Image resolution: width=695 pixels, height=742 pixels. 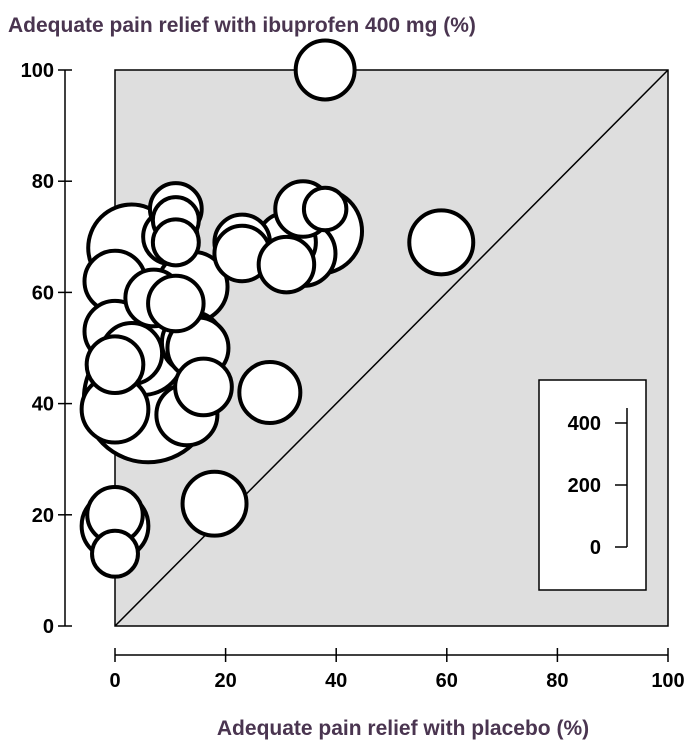 I want to click on y-tick-label: 80, so click(x=43, y=182).